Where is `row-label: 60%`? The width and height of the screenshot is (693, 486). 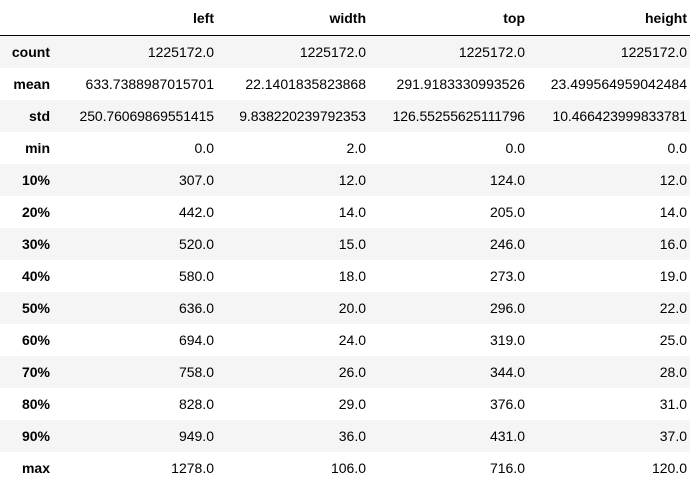 row-label: 60% is located at coordinates (35, 340).